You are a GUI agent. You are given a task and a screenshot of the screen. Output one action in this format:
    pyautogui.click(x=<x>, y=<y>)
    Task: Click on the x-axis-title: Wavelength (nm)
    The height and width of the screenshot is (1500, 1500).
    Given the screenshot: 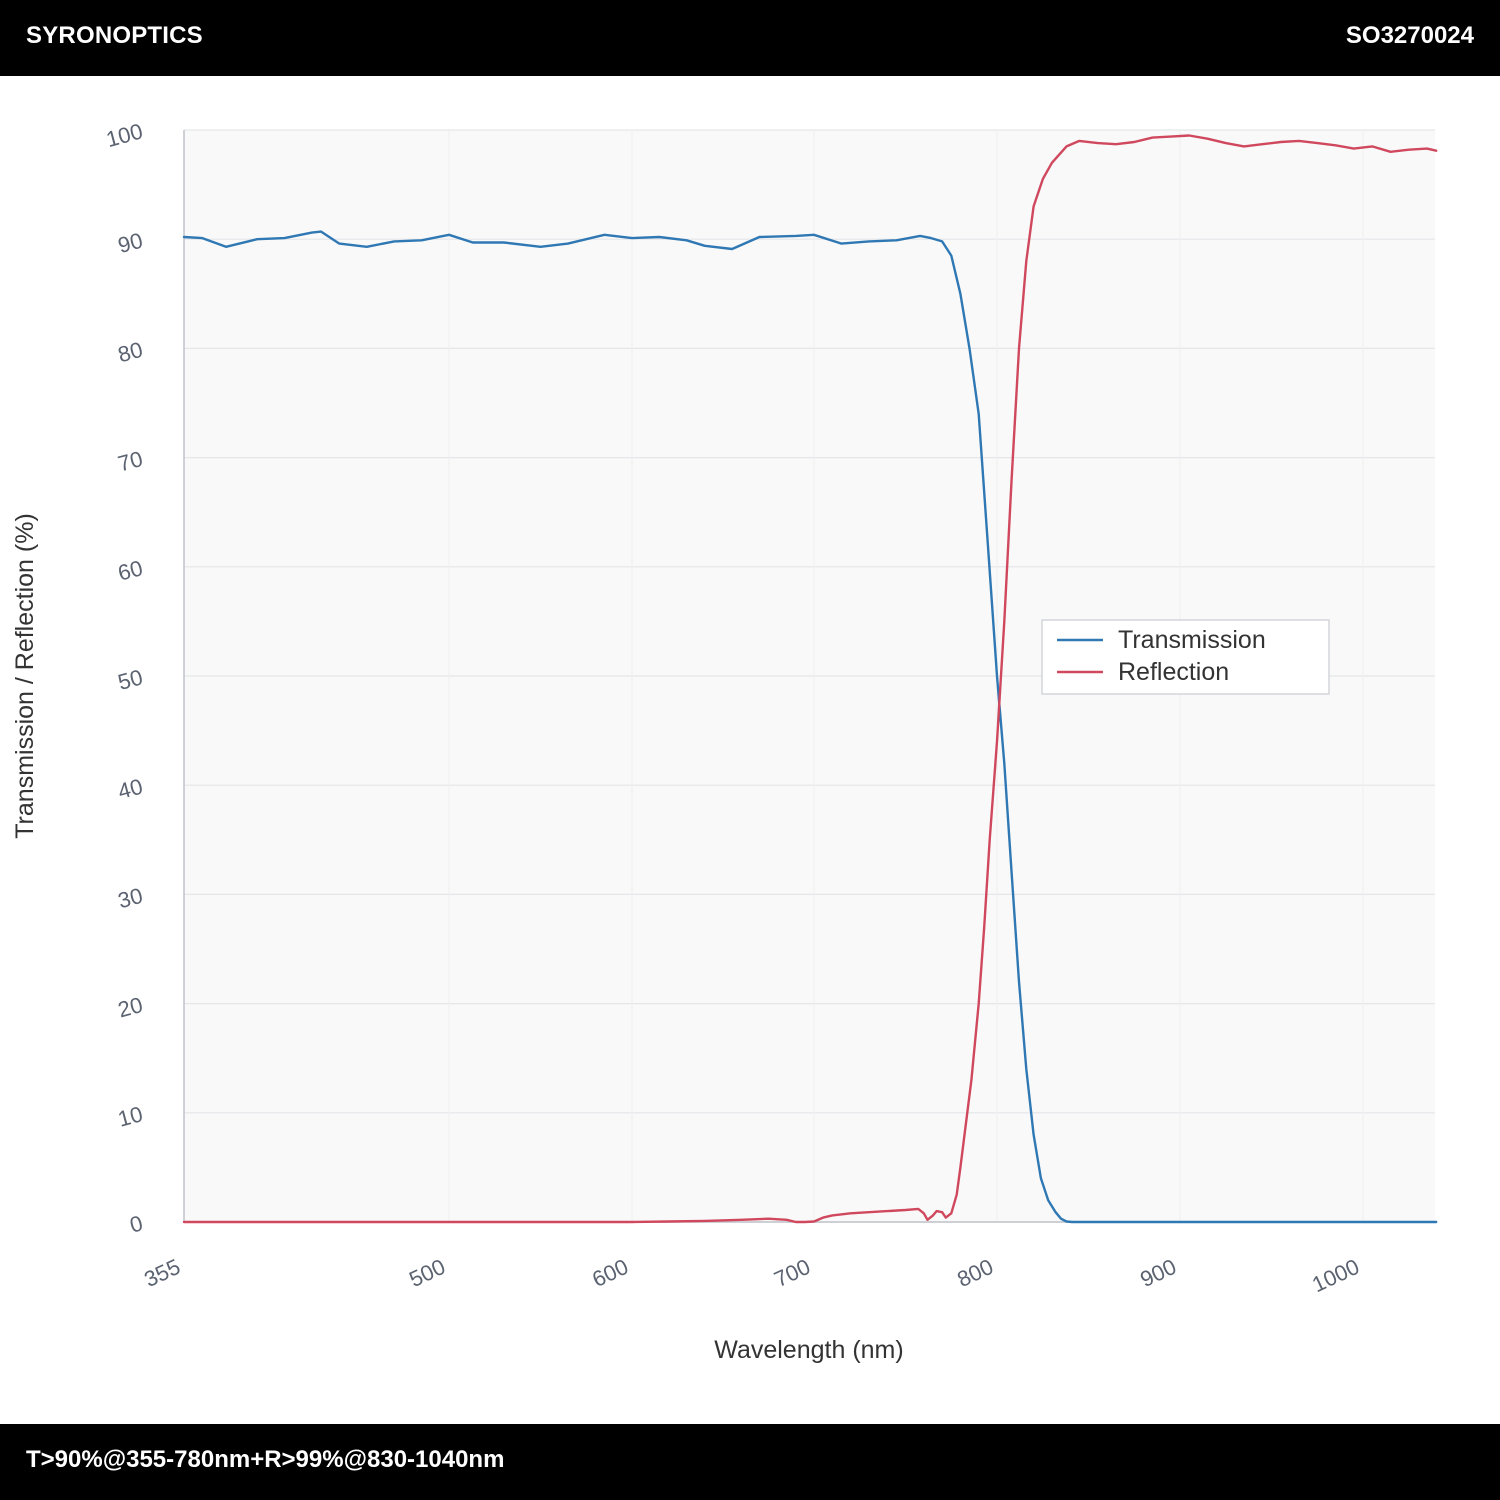 What is the action you would take?
    pyautogui.click(x=808, y=1350)
    